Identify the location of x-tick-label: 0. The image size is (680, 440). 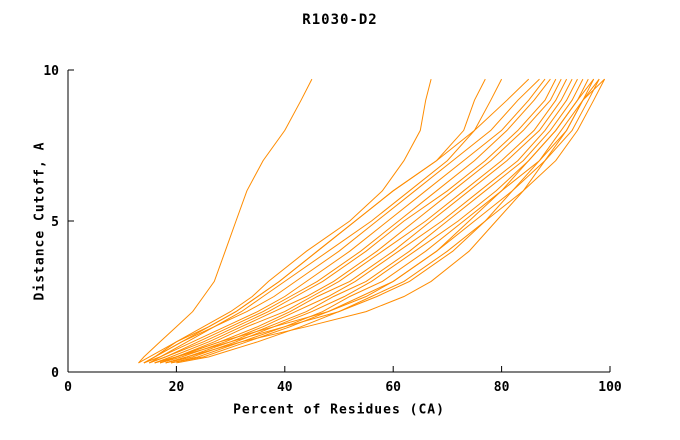
(68, 387).